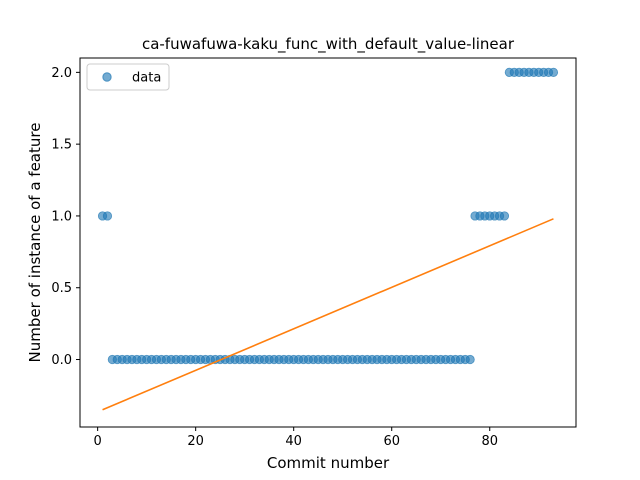  What do you see at coordinates (61, 288) in the screenshot?
I see `y-tick-label: 0.5` at bounding box center [61, 288].